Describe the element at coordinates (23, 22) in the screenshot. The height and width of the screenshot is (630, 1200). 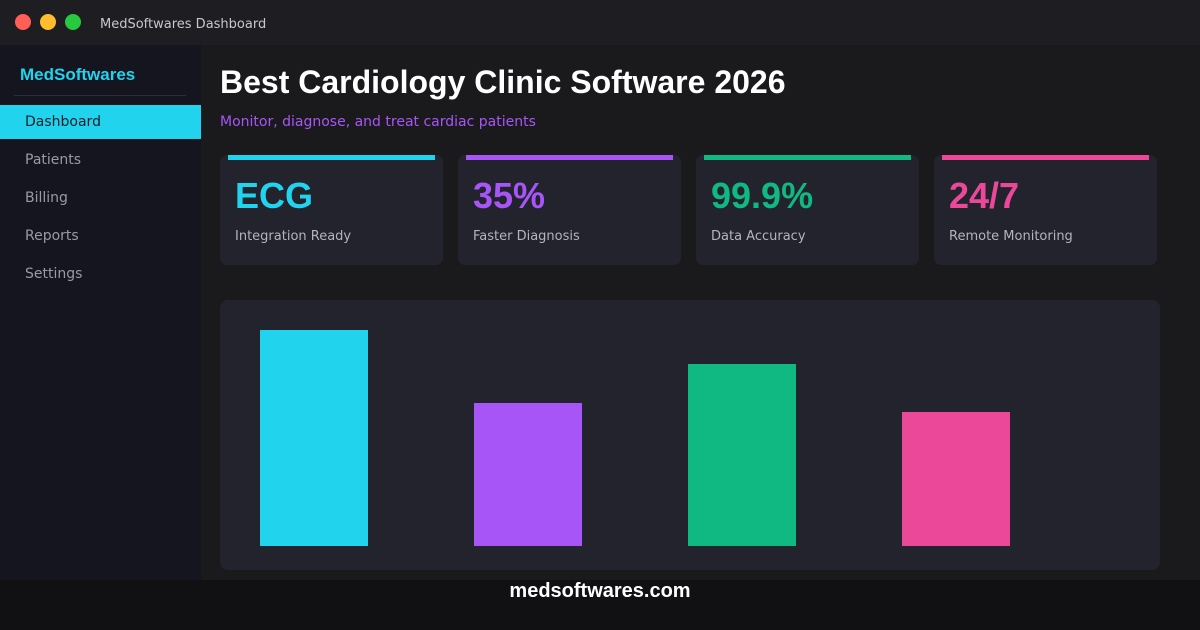
I see `close-button` at that location.